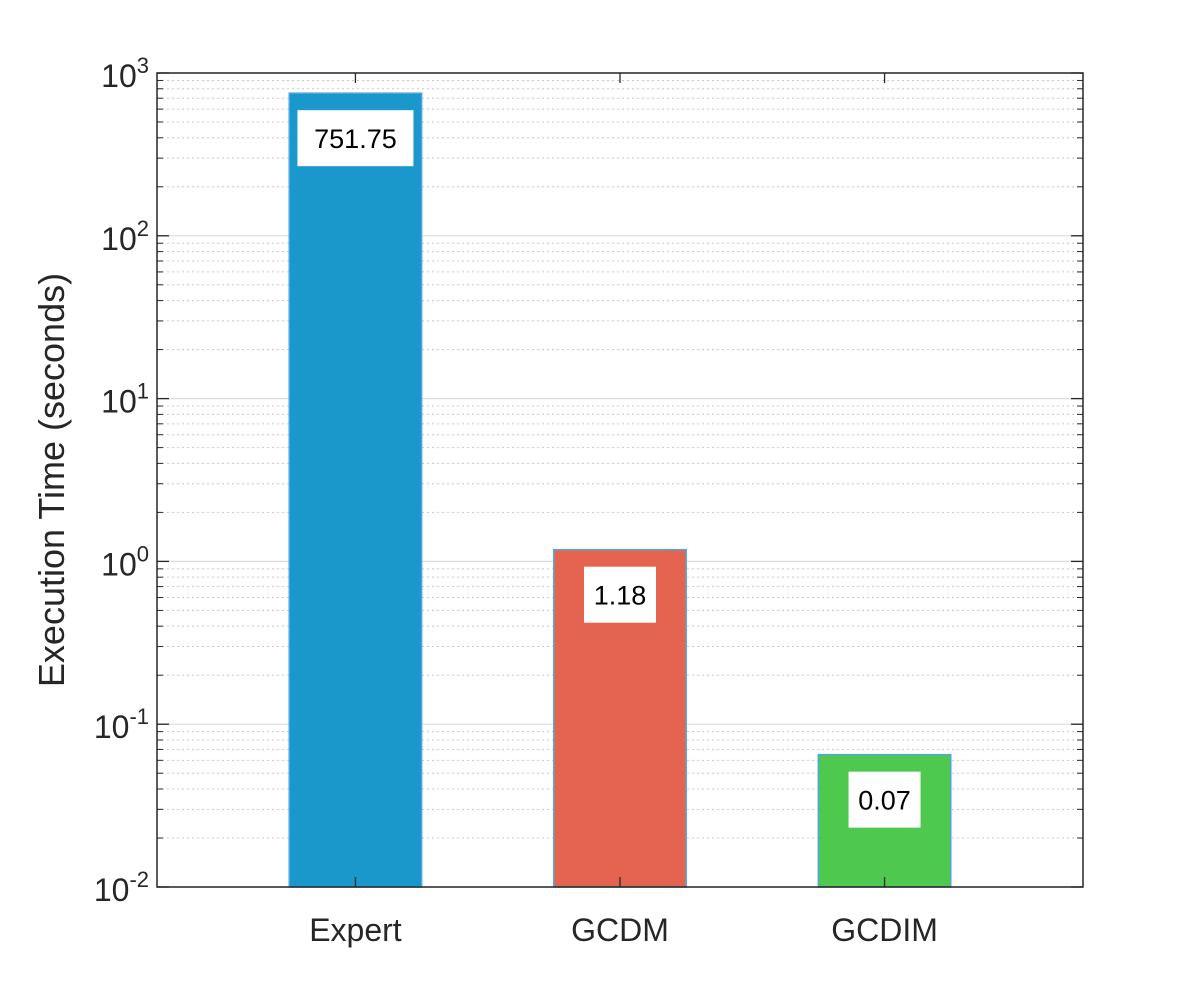  Describe the element at coordinates (620, 930) in the screenshot. I see `x-tick-label: GCDM` at that location.